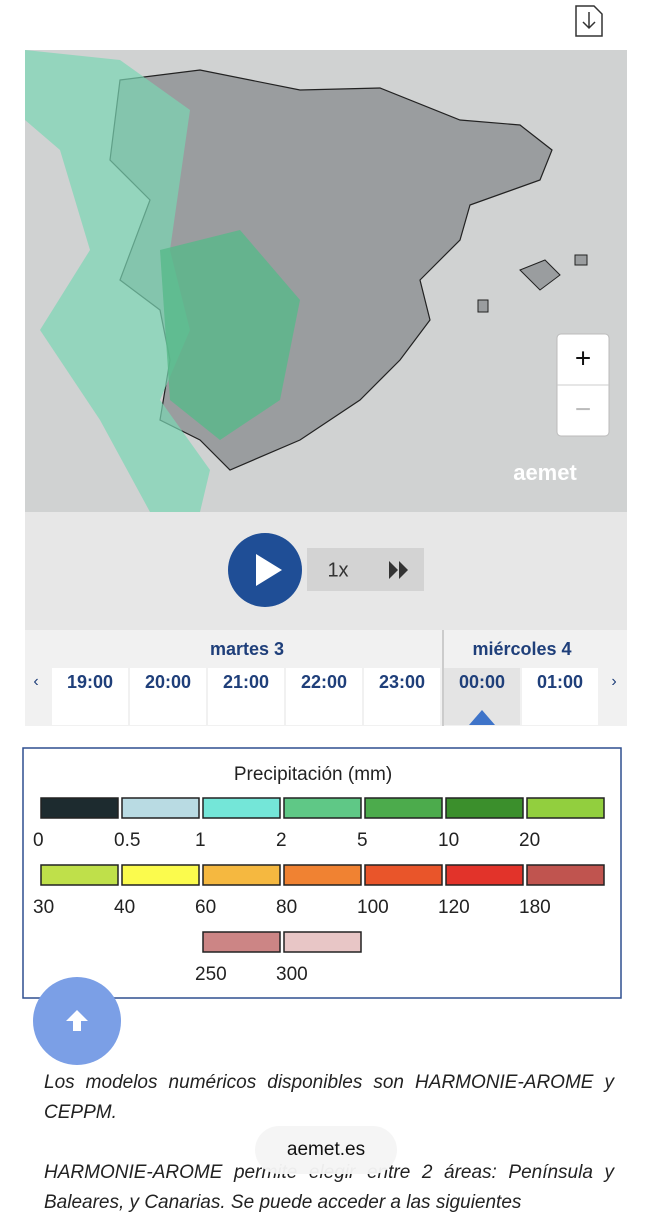  What do you see at coordinates (168, 682) in the screenshot?
I see `time-label: 20:00` at bounding box center [168, 682].